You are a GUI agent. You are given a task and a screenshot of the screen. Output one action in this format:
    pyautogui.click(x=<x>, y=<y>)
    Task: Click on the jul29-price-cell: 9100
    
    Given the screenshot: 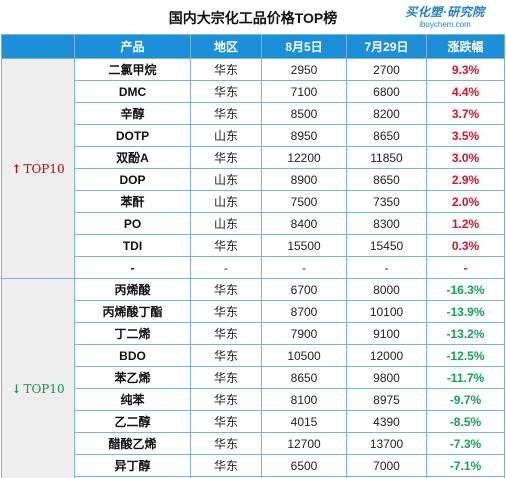 What is the action you would take?
    pyautogui.click(x=386, y=333)
    